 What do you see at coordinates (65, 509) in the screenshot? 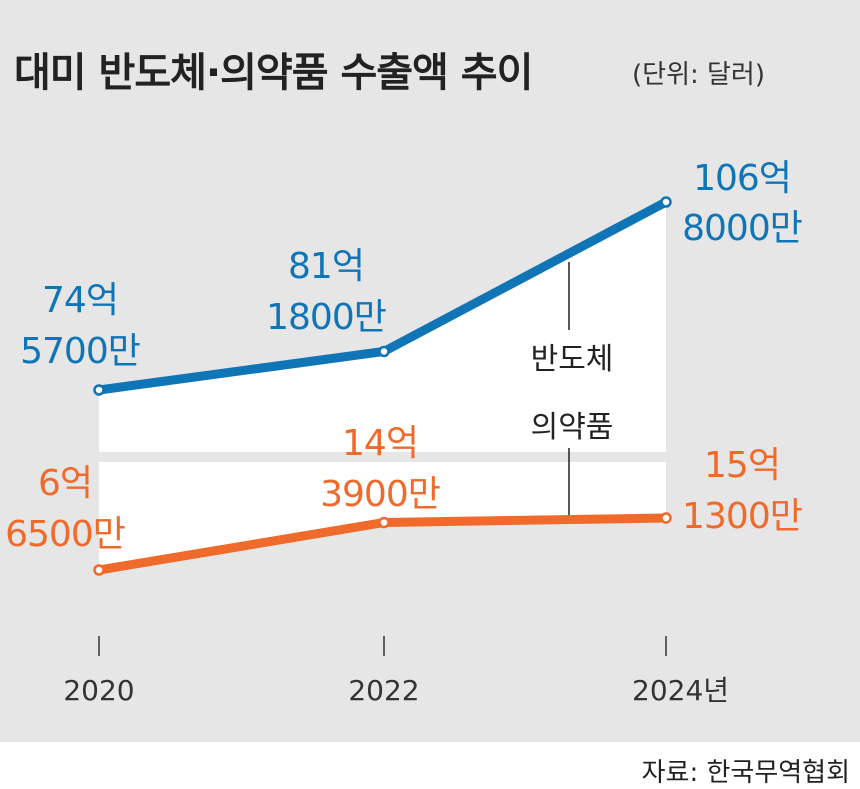
I see `pharma-label-0: 6억 6500만` at bounding box center [65, 509].